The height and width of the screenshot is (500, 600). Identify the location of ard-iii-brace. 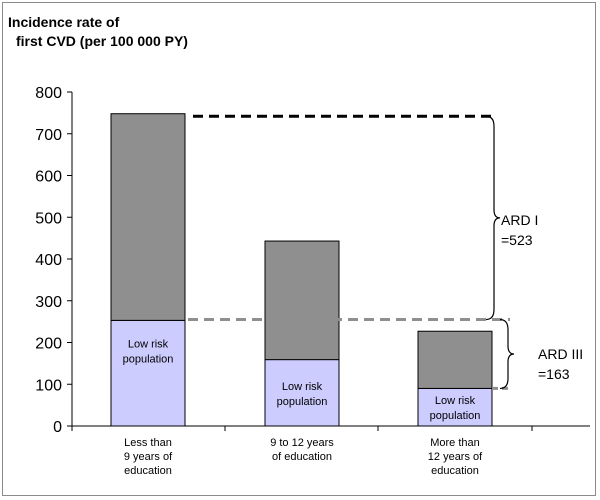
(507, 354).